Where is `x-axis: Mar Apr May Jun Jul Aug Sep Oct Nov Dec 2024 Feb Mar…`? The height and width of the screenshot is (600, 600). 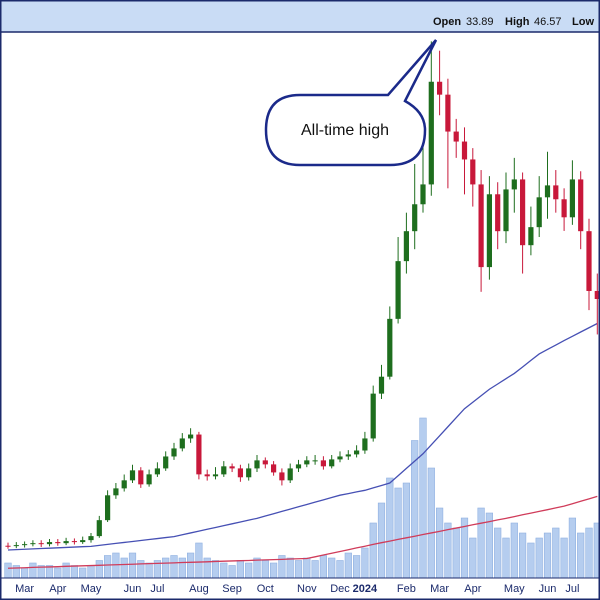 x-axis: Mar Apr May Jun Jul Aug Sep Oct Nov Dec 2024 Feb Mar… is located at coordinates (297, 589).